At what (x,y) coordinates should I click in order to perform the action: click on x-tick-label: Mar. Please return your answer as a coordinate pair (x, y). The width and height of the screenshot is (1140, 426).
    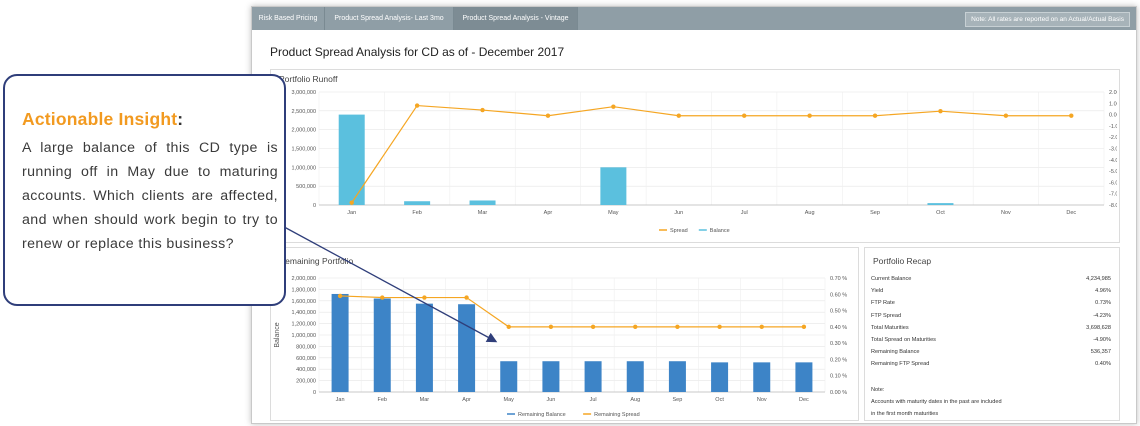
    Looking at the image, I should click on (483, 213).